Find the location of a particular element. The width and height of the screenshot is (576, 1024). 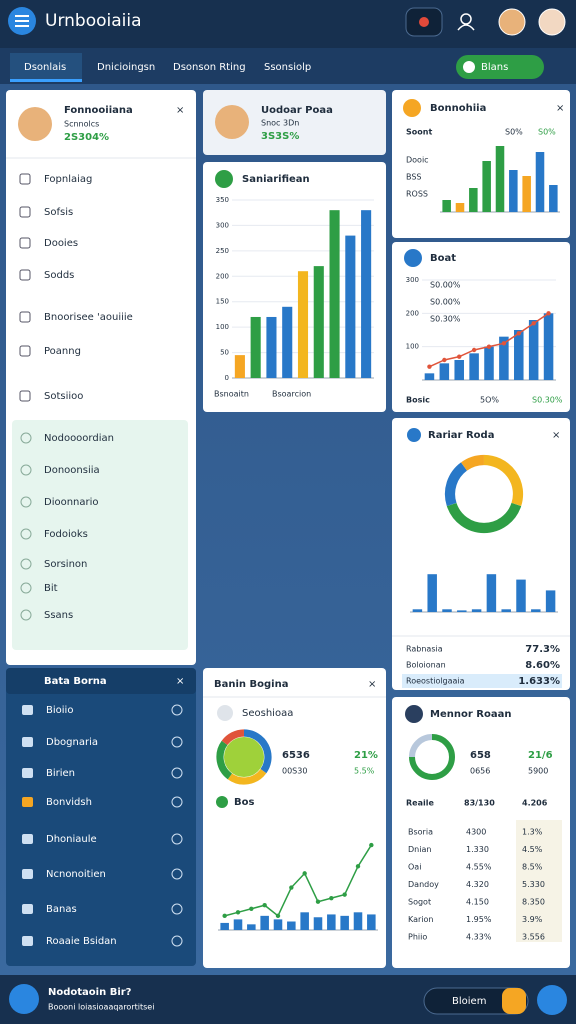

card-title: Bonnohiia is located at coordinates (458, 108).